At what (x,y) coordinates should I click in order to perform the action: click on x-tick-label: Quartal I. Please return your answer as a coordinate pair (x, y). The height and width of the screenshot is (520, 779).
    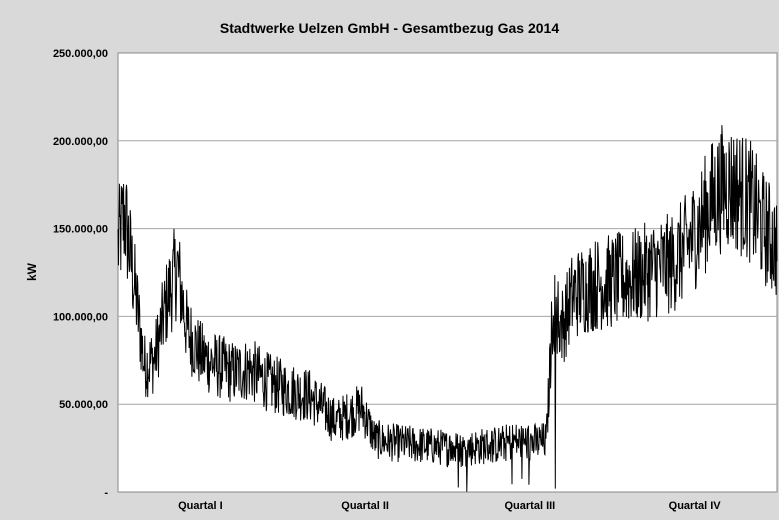
    Looking at the image, I should click on (200, 506).